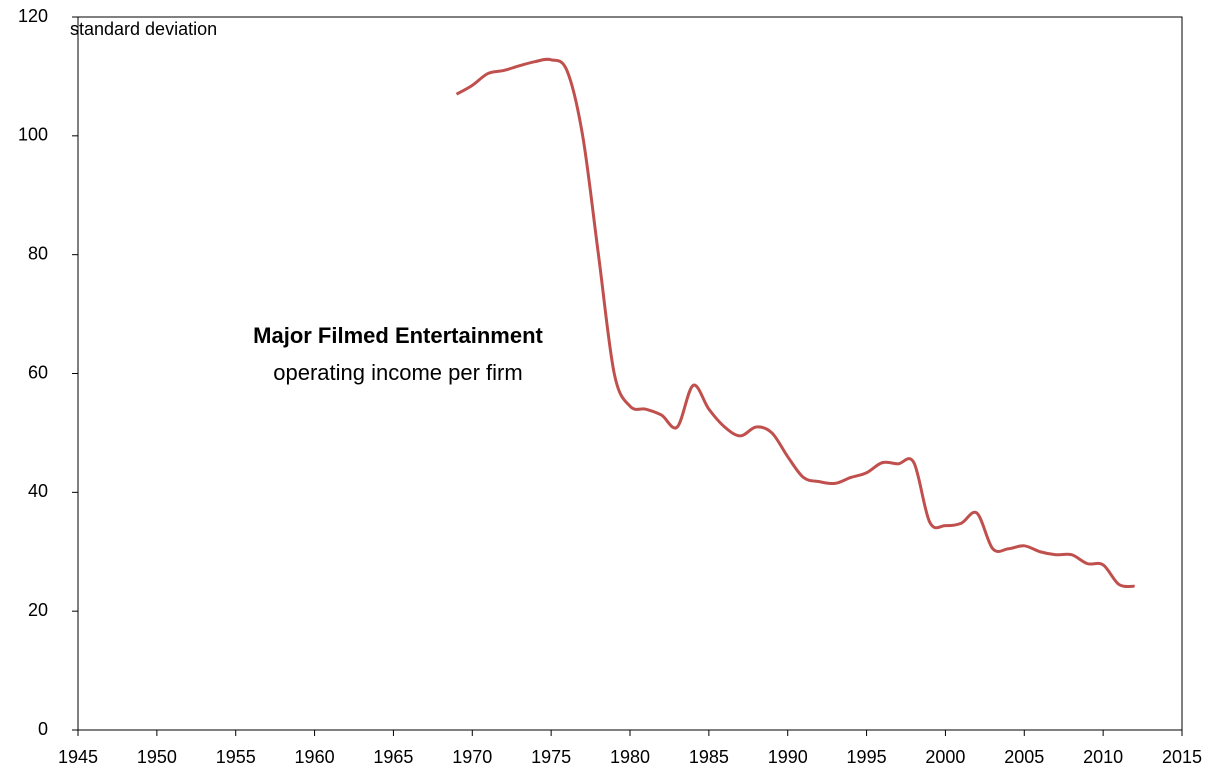 This screenshot has width=1214, height=778. Describe the element at coordinates (38, 491) in the screenshot. I see `y-tick-label: 40` at that location.